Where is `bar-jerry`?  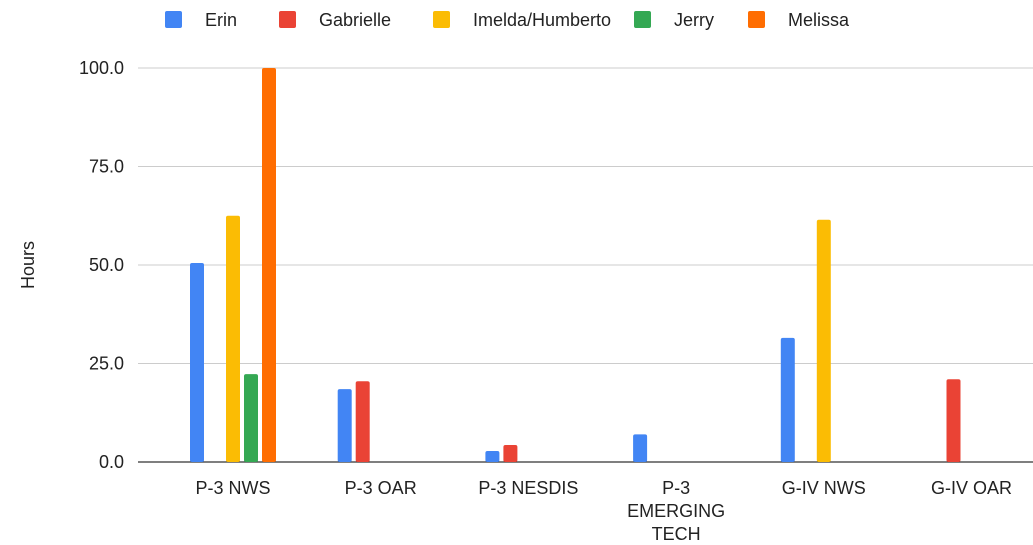 bar-jerry is located at coordinates (251, 418).